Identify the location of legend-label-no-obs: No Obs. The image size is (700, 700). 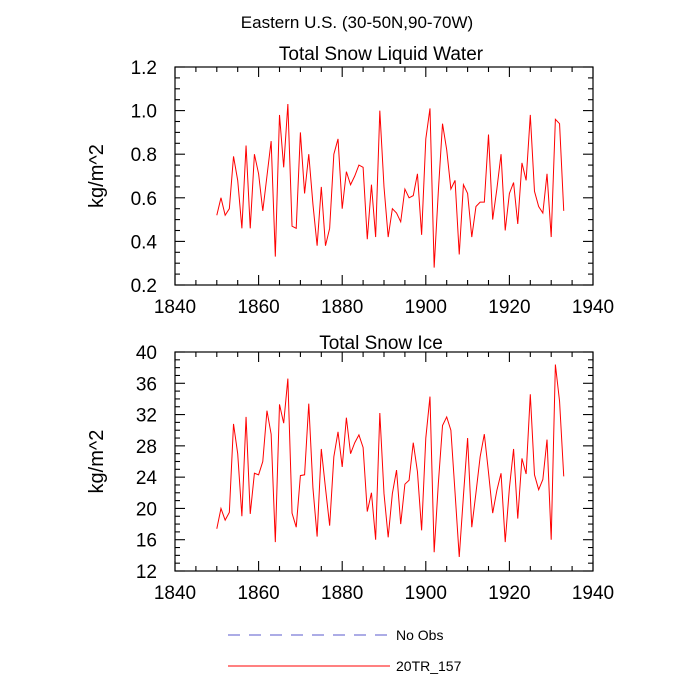
(419, 635).